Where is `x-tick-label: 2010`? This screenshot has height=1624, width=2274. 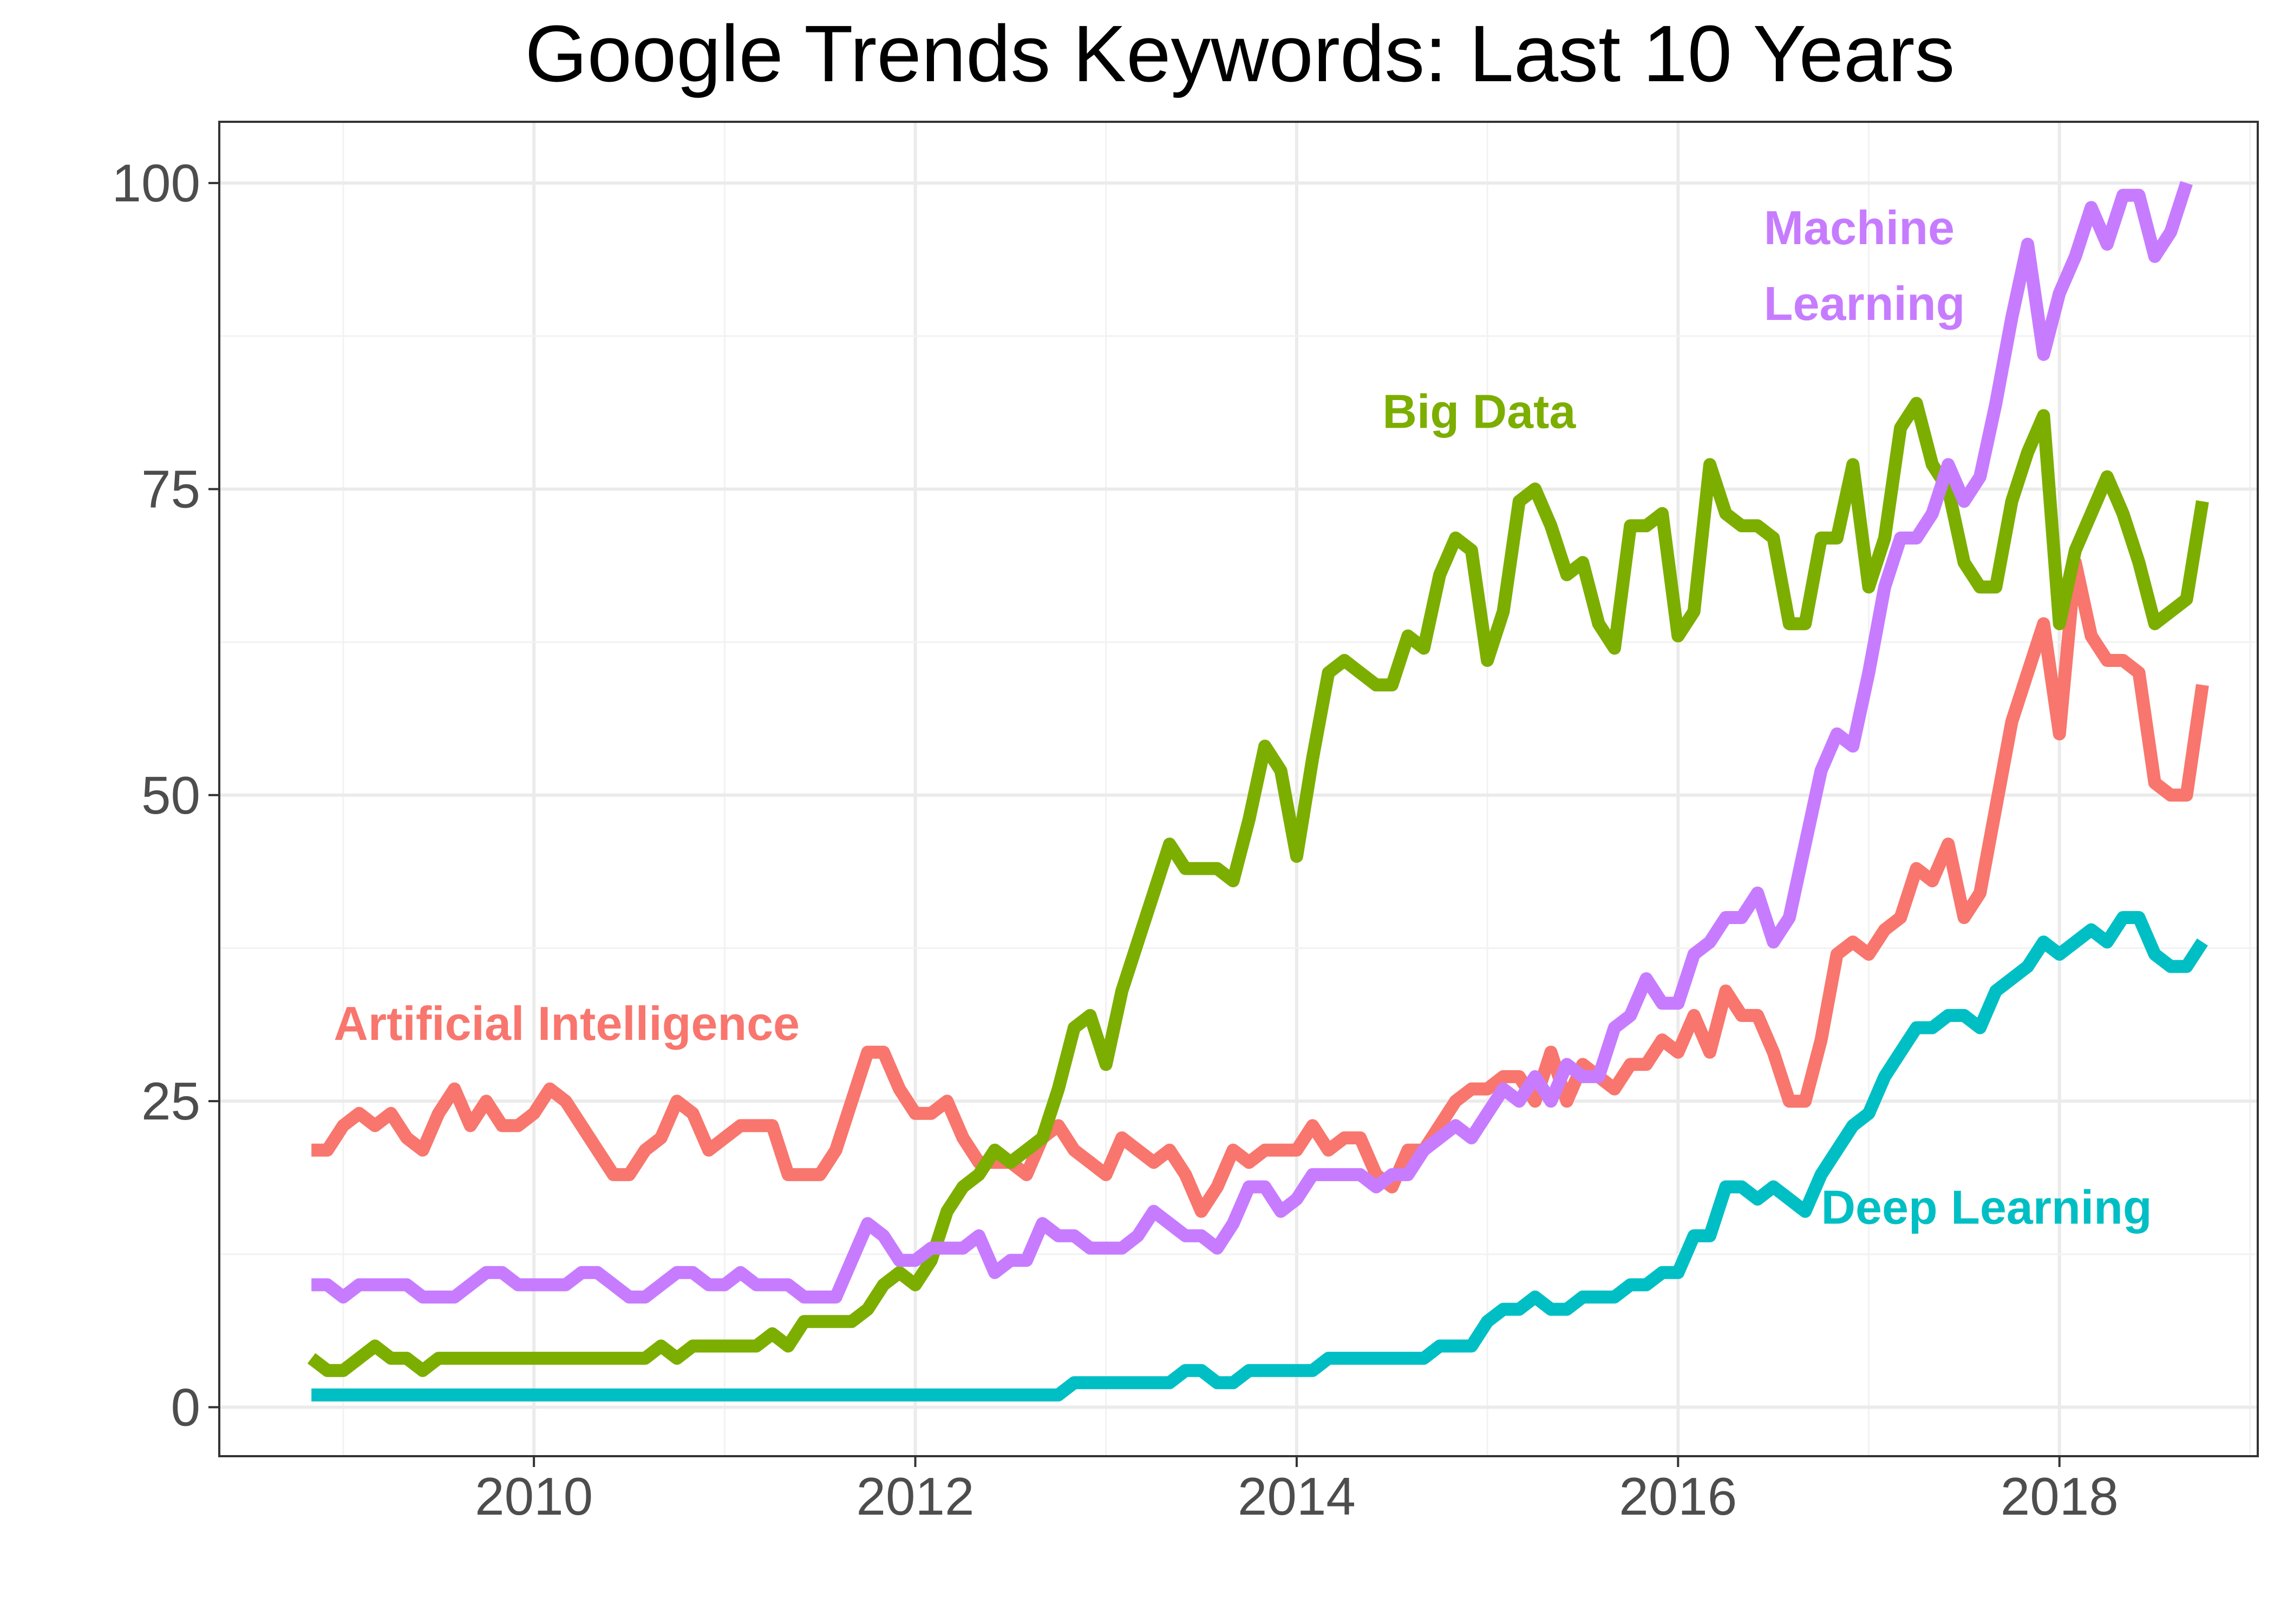
x-tick-label: 2010 is located at coordinates (534, 1496).